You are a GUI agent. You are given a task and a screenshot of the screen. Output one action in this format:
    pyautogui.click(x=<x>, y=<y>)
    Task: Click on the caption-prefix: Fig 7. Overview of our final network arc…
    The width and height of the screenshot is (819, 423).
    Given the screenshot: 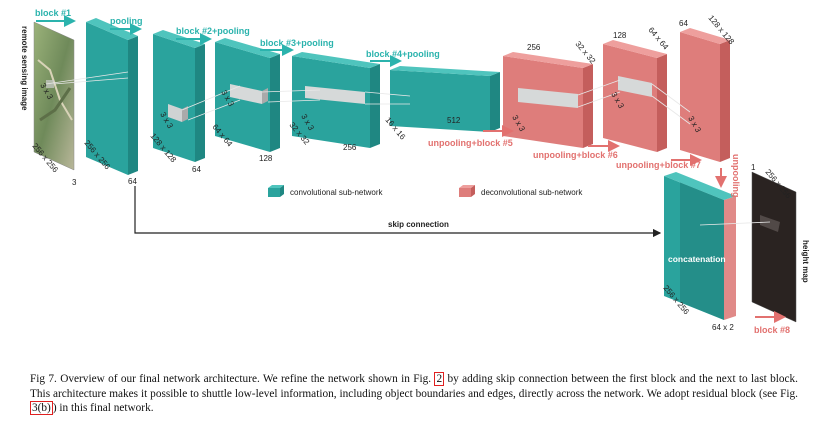 What is the action you would take?
    pyautogui.click(x=231, y=379)
    